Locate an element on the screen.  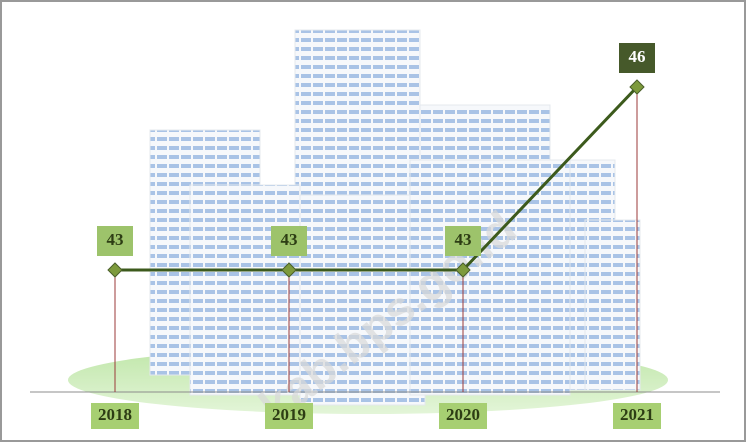
x-tick-label: 2019 is located at coordinates (289, 414).